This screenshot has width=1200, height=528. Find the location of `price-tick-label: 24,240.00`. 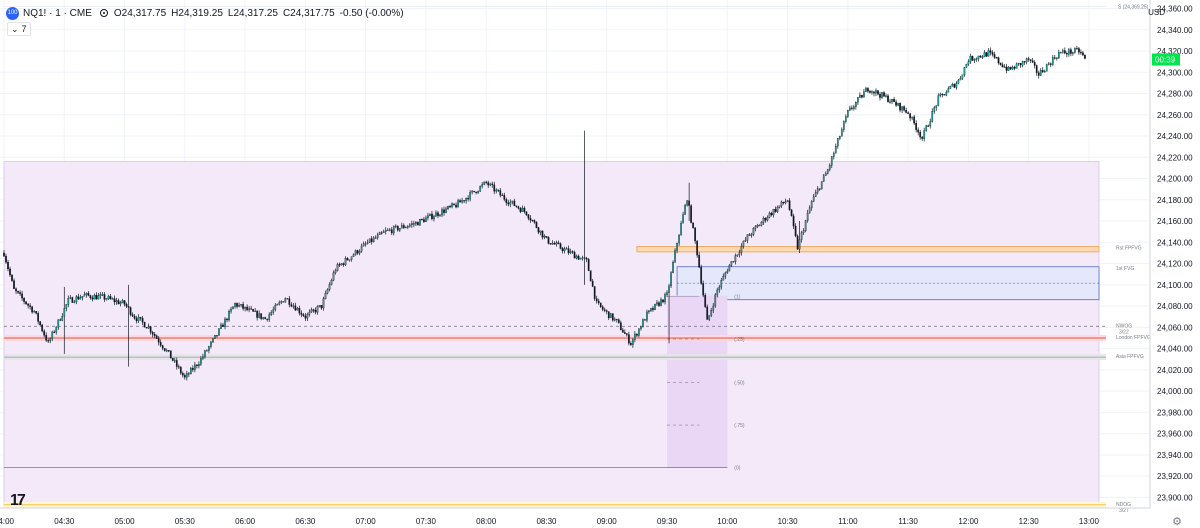

price-tick-label: 24,240.00 is located at coordinates (1175, 136).